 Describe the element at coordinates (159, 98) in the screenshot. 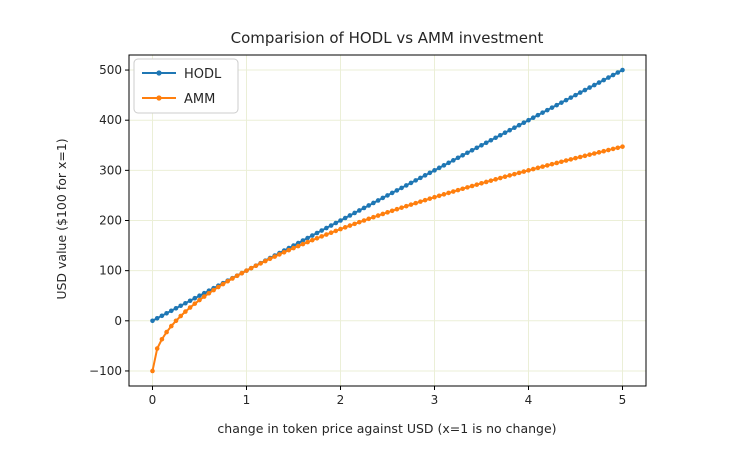

I see `legend-marker-amm` at that location.